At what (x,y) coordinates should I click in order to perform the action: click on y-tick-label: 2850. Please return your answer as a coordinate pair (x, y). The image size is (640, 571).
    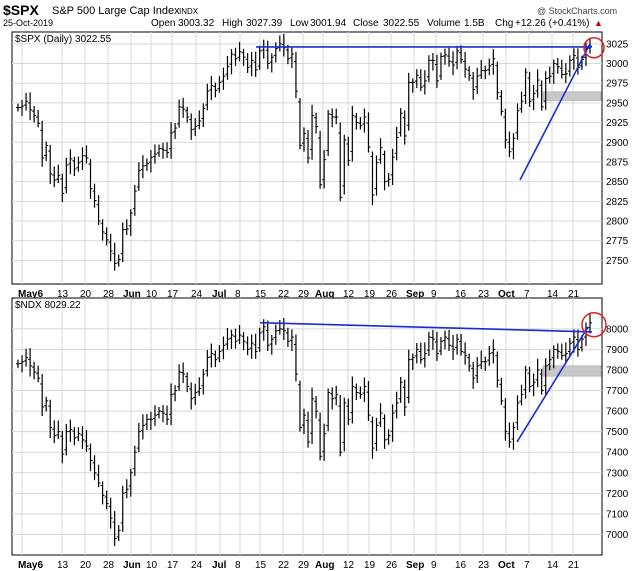
    Looking at the image, I should click on (617, 182).